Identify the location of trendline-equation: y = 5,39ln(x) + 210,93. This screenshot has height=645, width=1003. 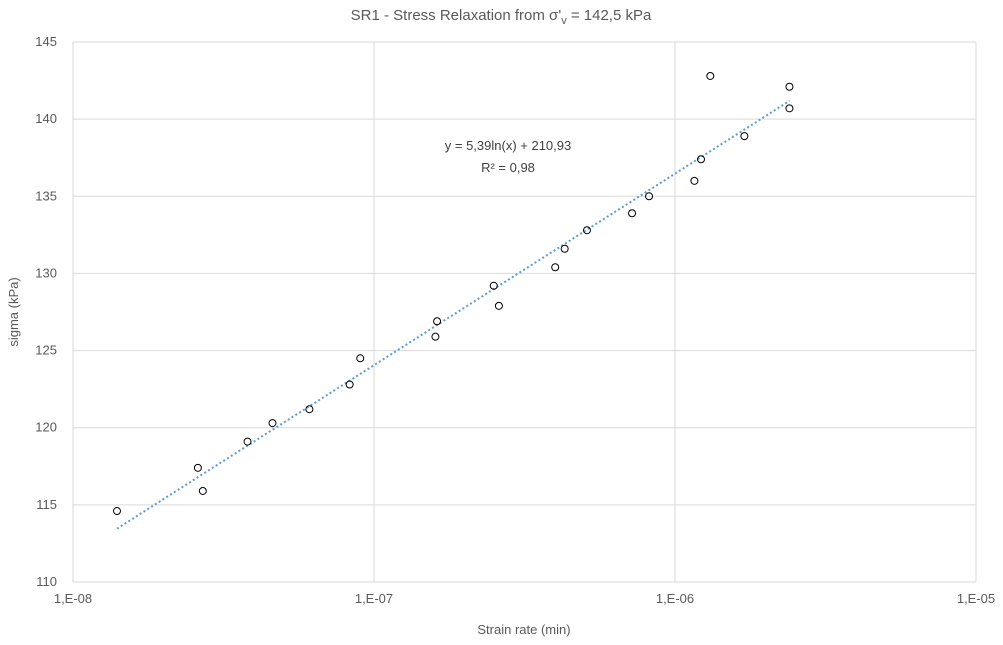
(508, 145).